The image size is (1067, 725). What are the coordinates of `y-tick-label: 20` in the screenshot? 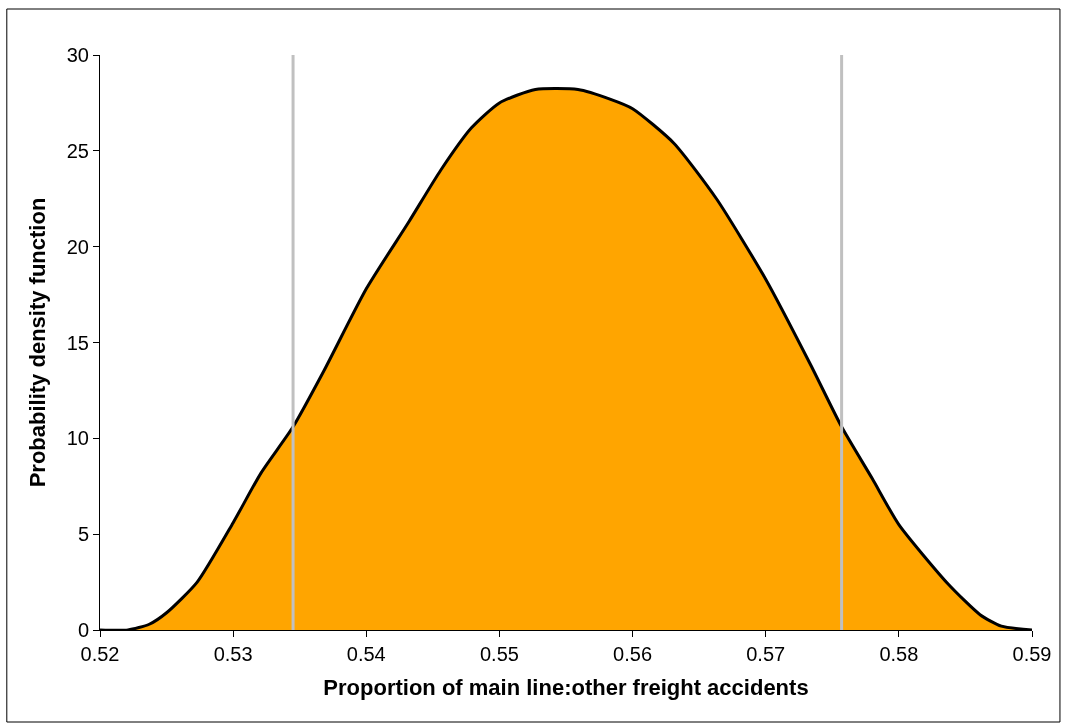 It's located at (77, 246).